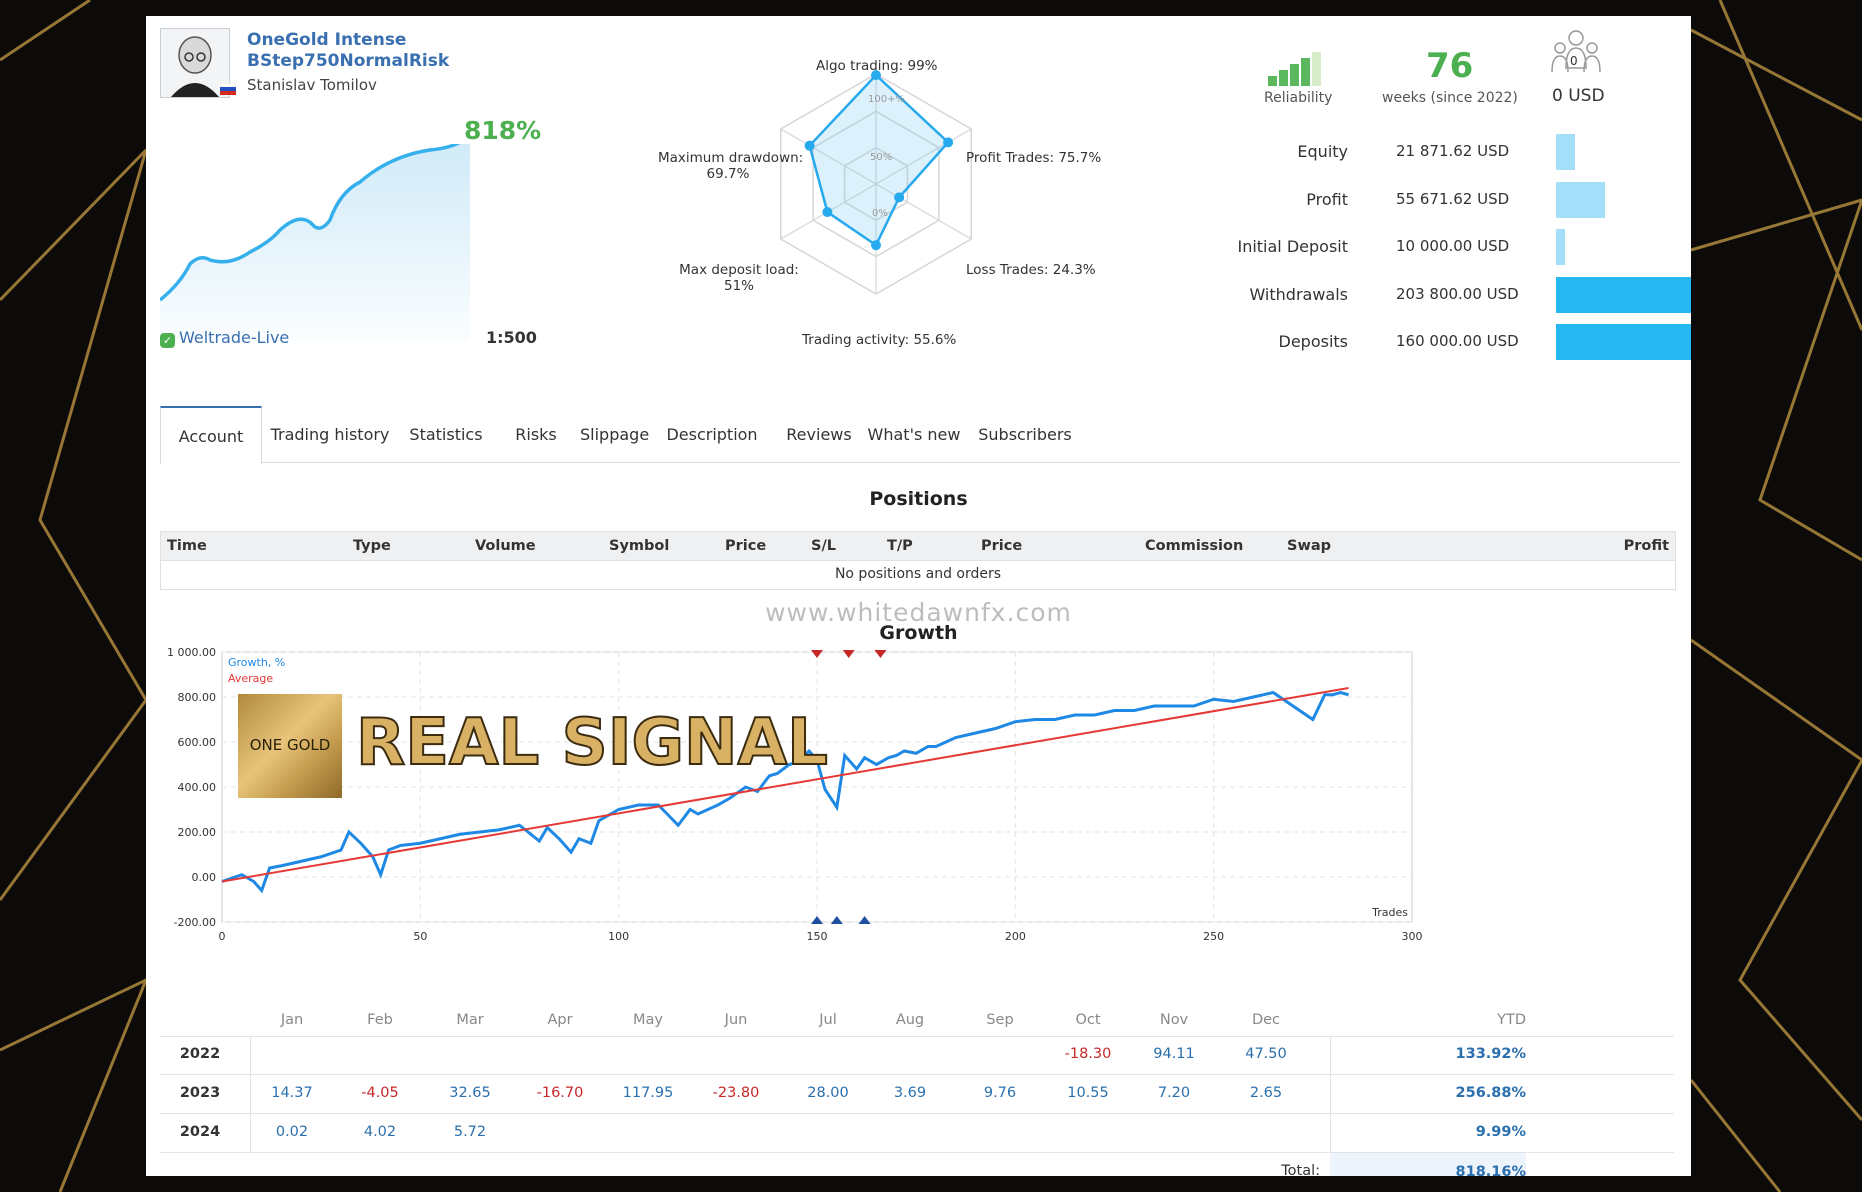  Describe the element at coordinates (1450, 98) in the screenshot. I see `weeks-label: weeks (since 2022)` at that location.